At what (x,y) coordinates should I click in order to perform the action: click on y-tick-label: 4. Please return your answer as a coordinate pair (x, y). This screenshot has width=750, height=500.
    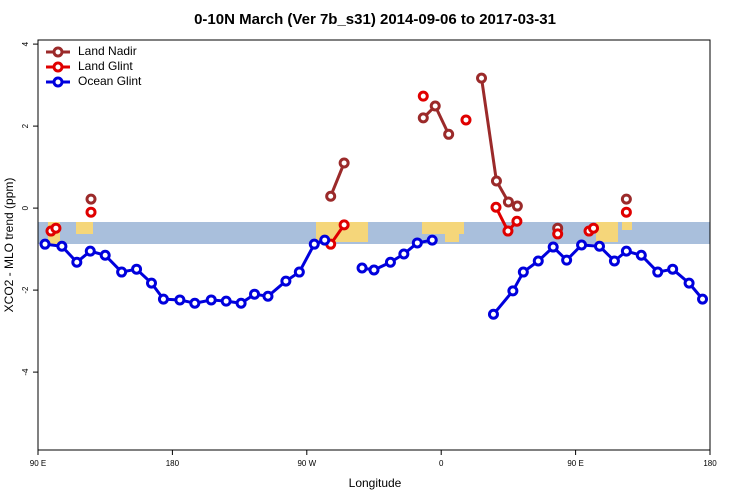
    Looking at the image, I should click on (25, 43).